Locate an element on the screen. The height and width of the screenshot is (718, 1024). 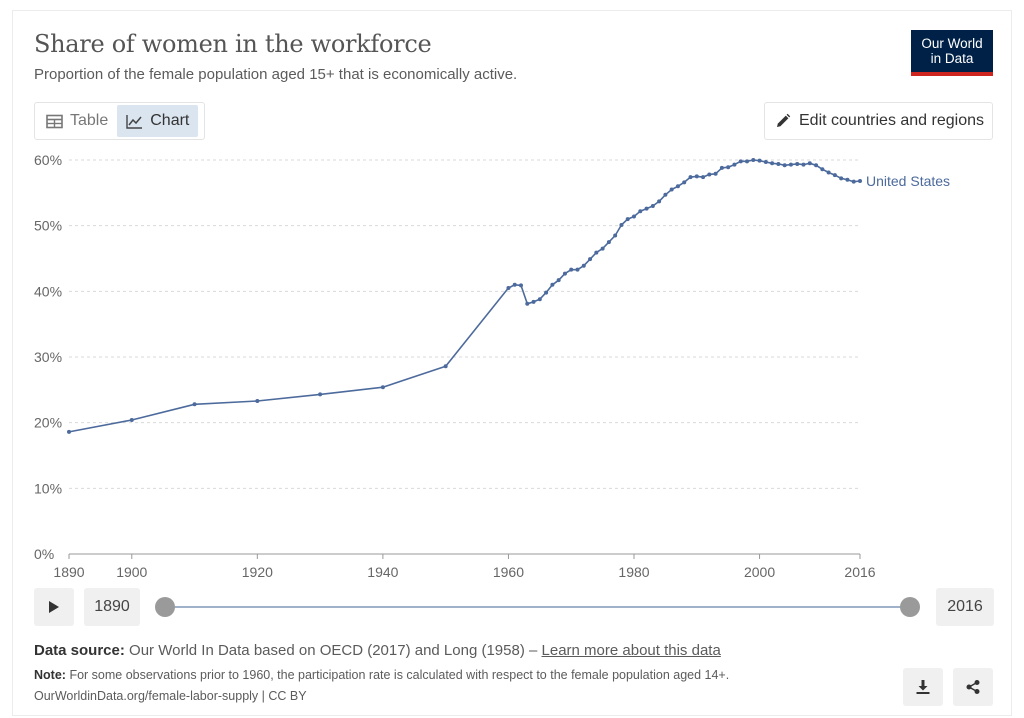
learn-more-link: Learn more about this data is located at coordinates (631, 650).